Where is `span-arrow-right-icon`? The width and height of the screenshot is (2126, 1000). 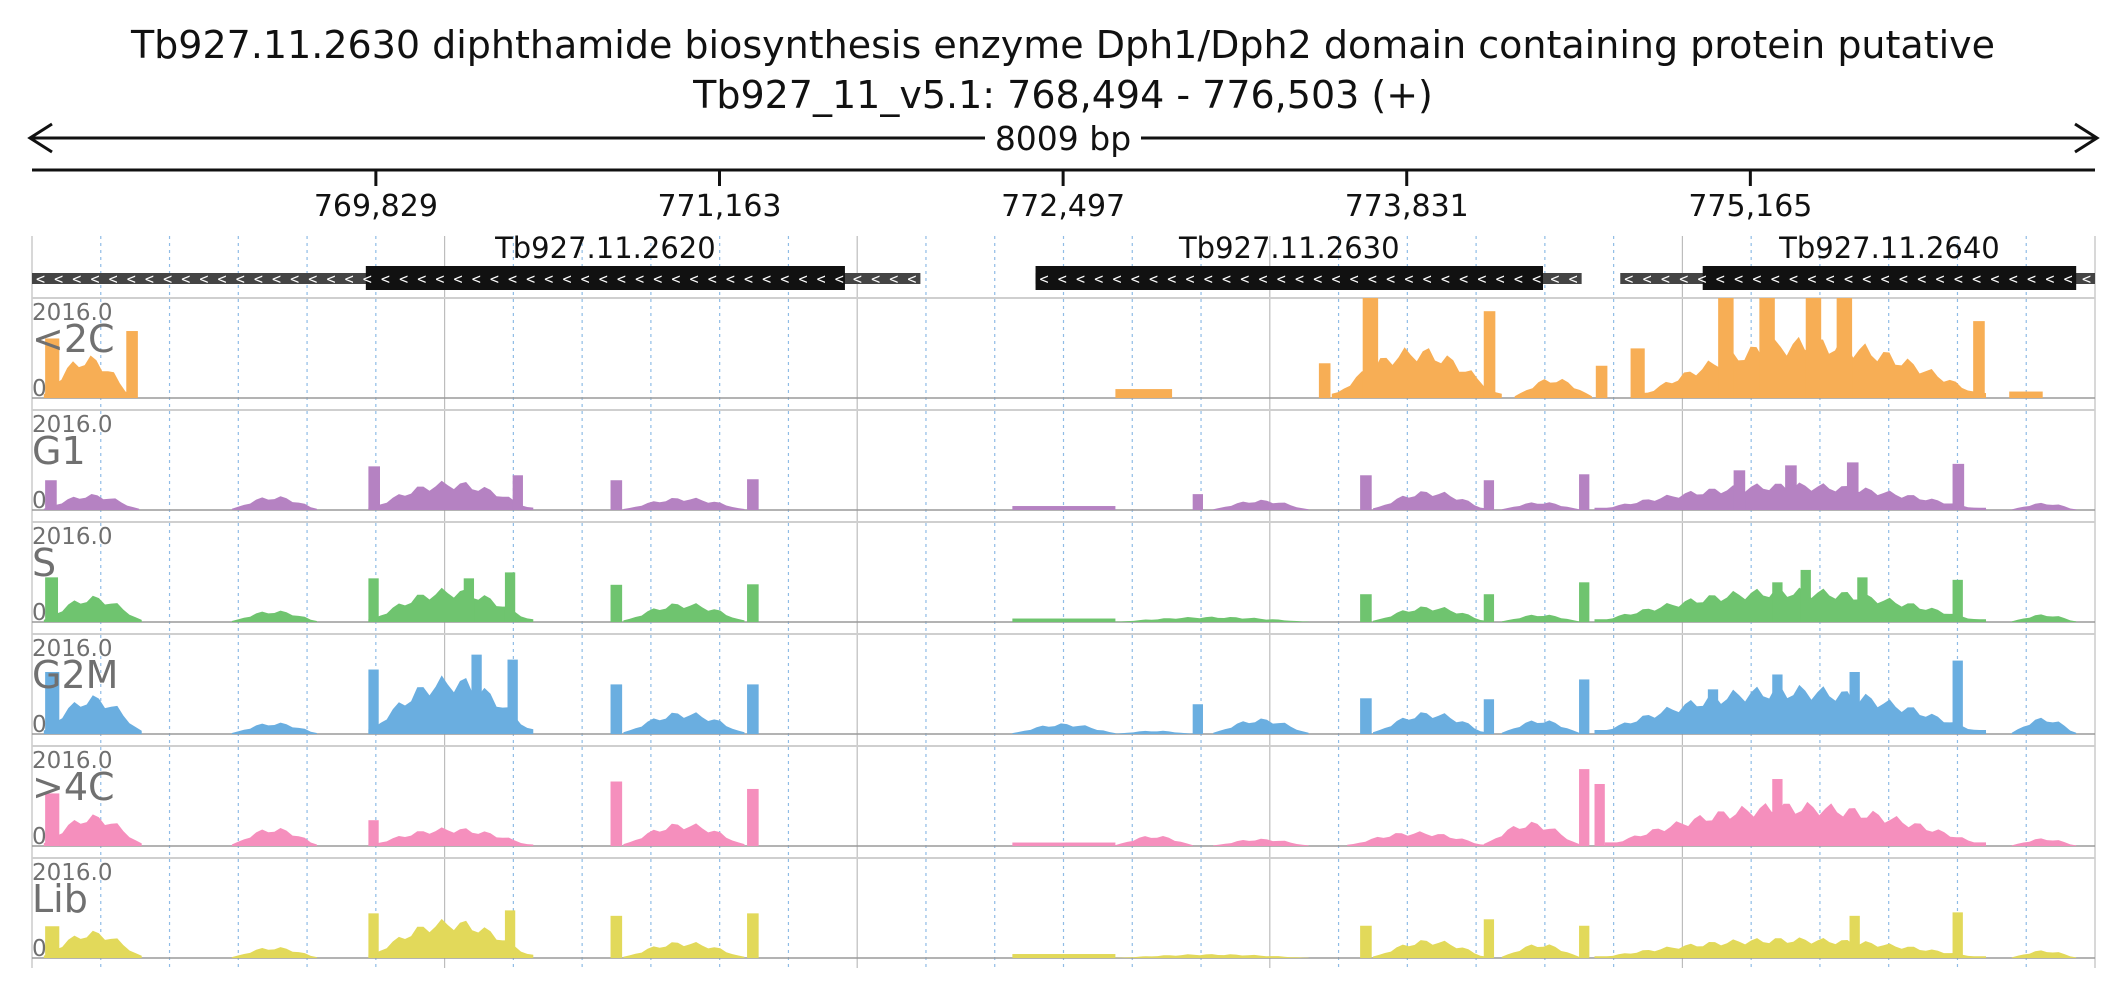 span-arrow-right-icon is located at coordinates (2087, 138).